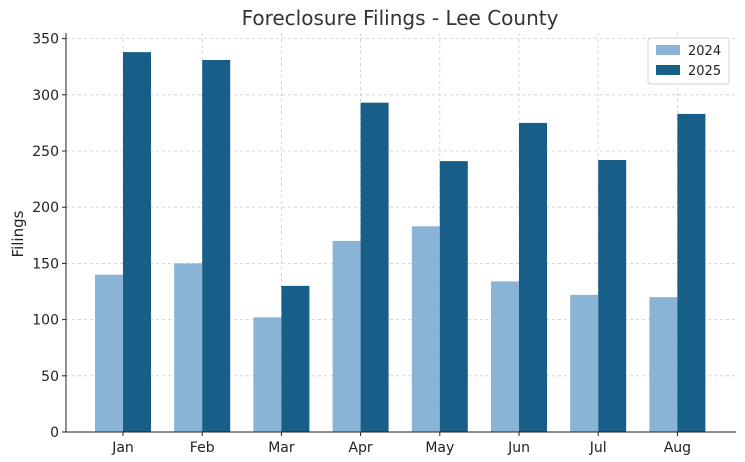 This screenshot has width=745, height=462. What do you see at coordinates (668, 70) in the screenshot?
I see `legend-swatch-2025` at bounding box center [668, 70].